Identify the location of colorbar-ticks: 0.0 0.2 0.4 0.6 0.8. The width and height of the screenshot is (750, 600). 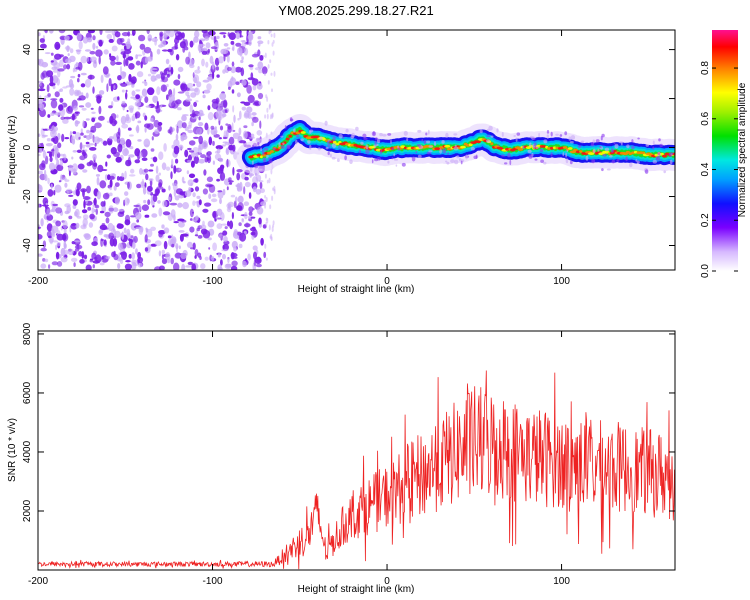
(719, 169).